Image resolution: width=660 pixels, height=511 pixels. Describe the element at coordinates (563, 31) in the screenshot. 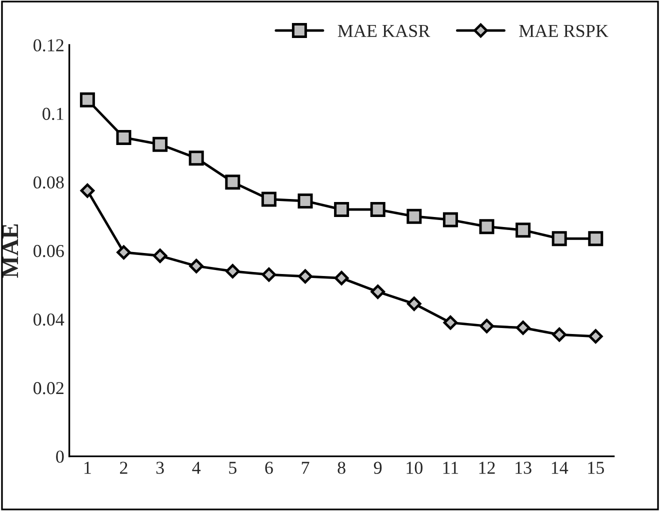

I see `legend-label: MAE RSPK` at that location.